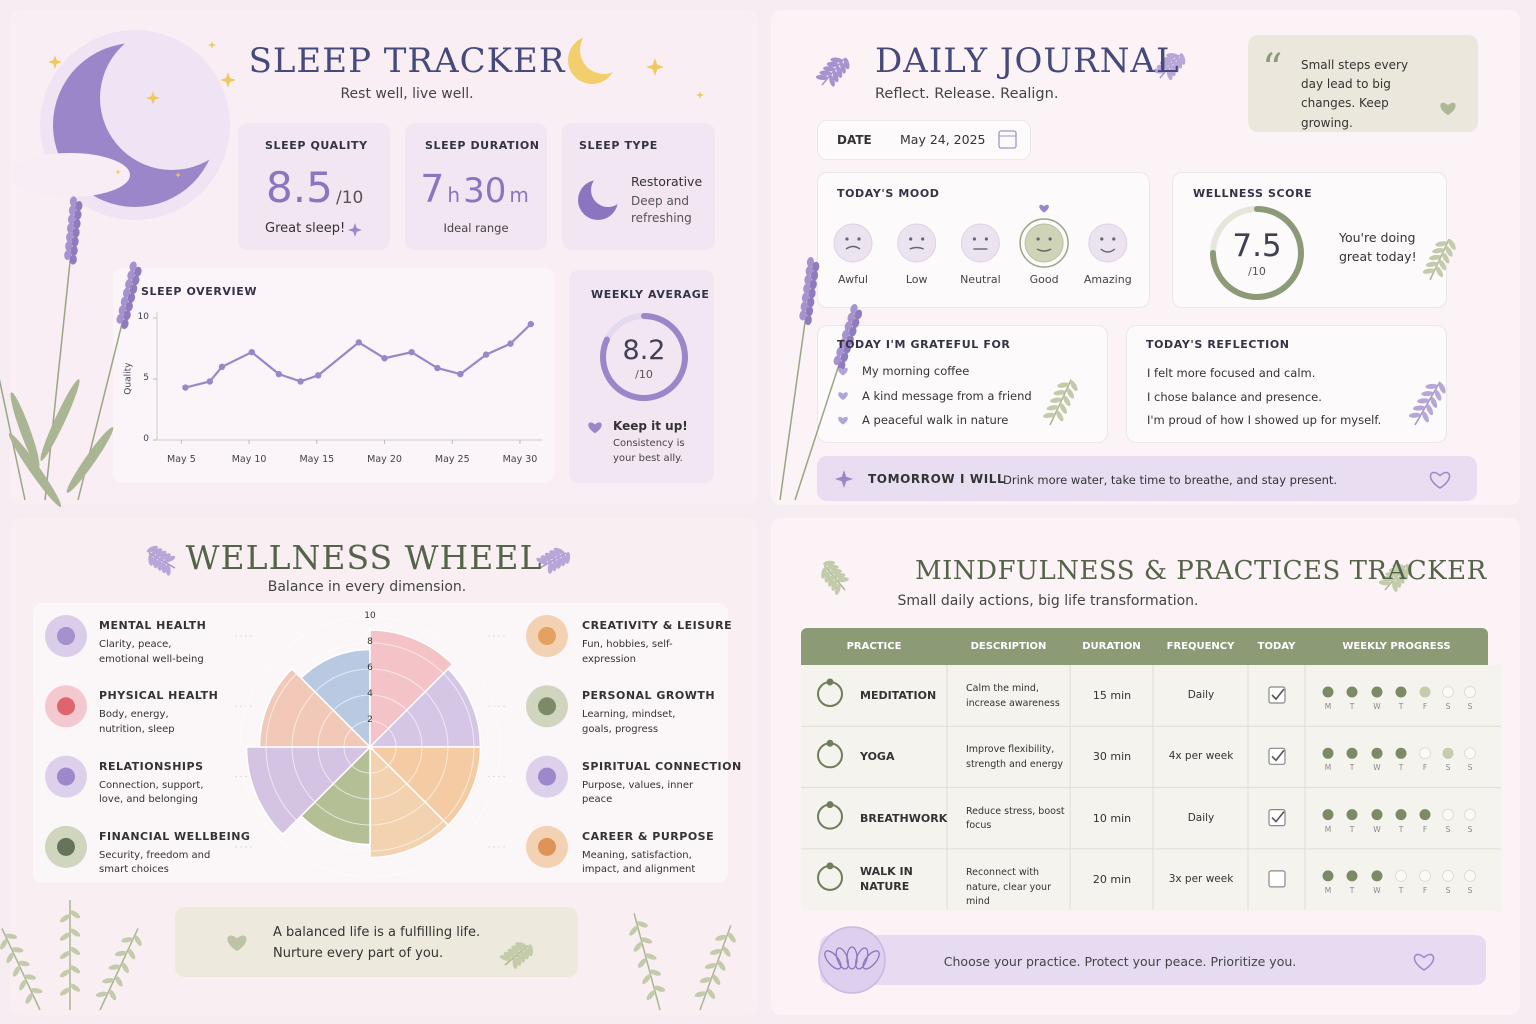 The image size is (1536, 1024). Describe the element at coordinates (317, 459) in the screenshot. I see `x-tick-label: May 15` at that location.